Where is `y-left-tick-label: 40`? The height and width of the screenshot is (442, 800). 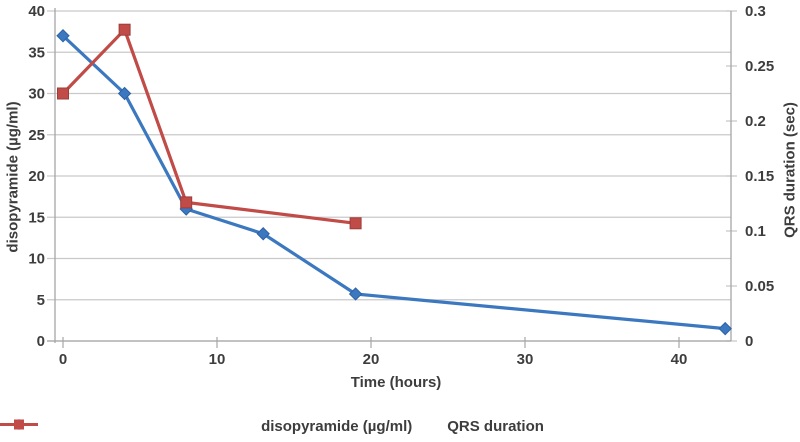
y-left-tick-label: 40 is located at coordinates (36, 11).